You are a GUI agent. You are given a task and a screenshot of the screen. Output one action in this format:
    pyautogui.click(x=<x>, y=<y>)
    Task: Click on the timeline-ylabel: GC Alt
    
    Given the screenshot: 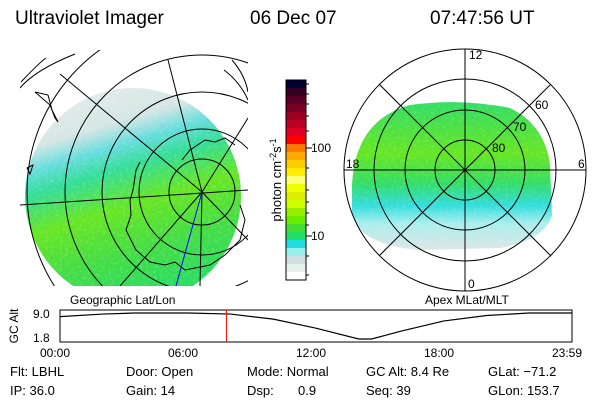 What is the action you would take?
    pyautogui.click(x=14, y=326)
    